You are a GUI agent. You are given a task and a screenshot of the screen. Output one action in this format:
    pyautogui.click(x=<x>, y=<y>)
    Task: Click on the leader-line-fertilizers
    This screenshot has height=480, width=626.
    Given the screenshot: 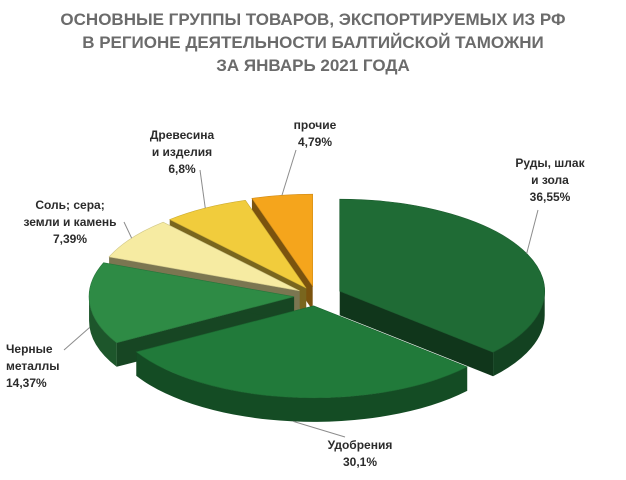 What is the action you would take?
    pyautogui.click(x=319, y=429)
    